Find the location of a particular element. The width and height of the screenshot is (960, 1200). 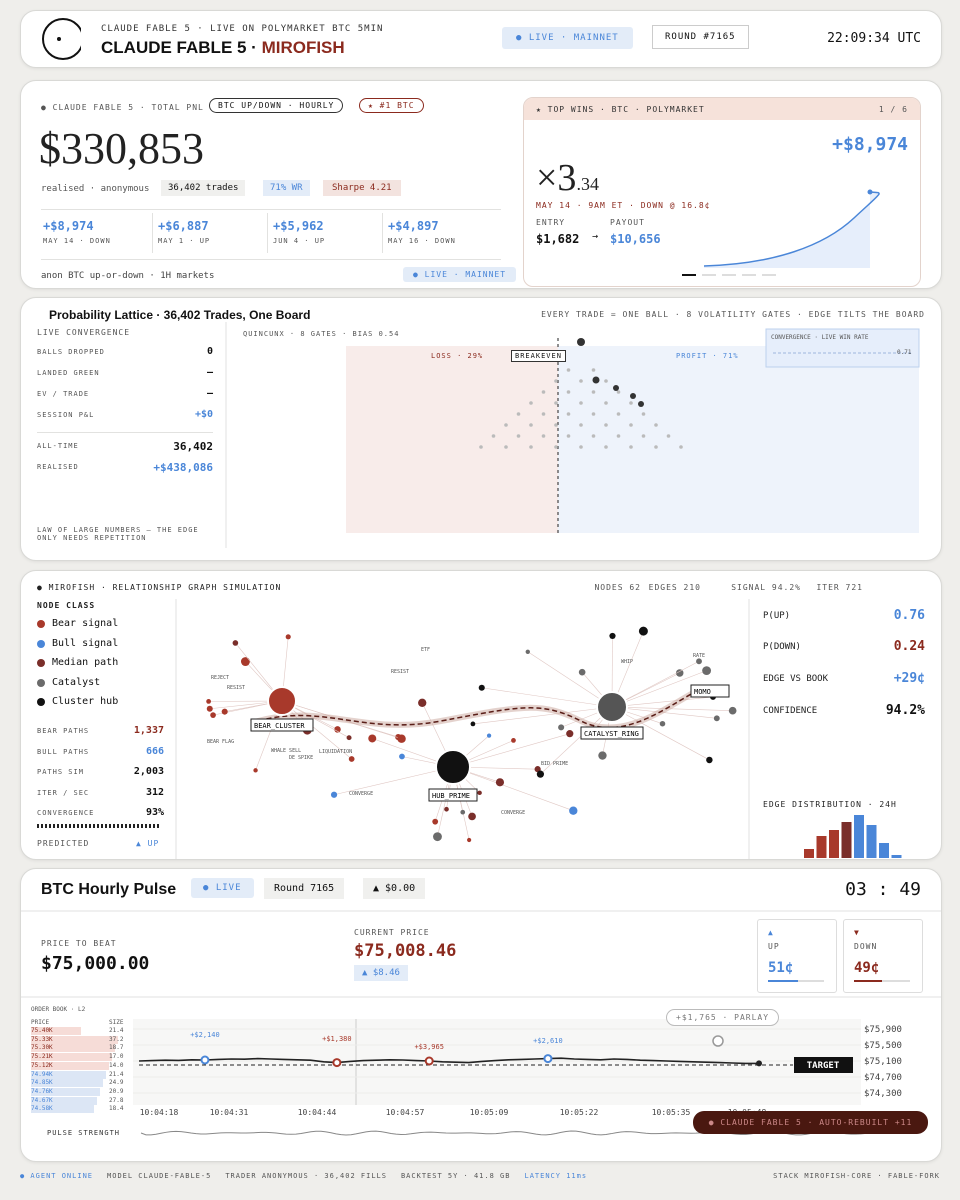

y-tick-label: $75,500 is located at coordinates (883, 1046).